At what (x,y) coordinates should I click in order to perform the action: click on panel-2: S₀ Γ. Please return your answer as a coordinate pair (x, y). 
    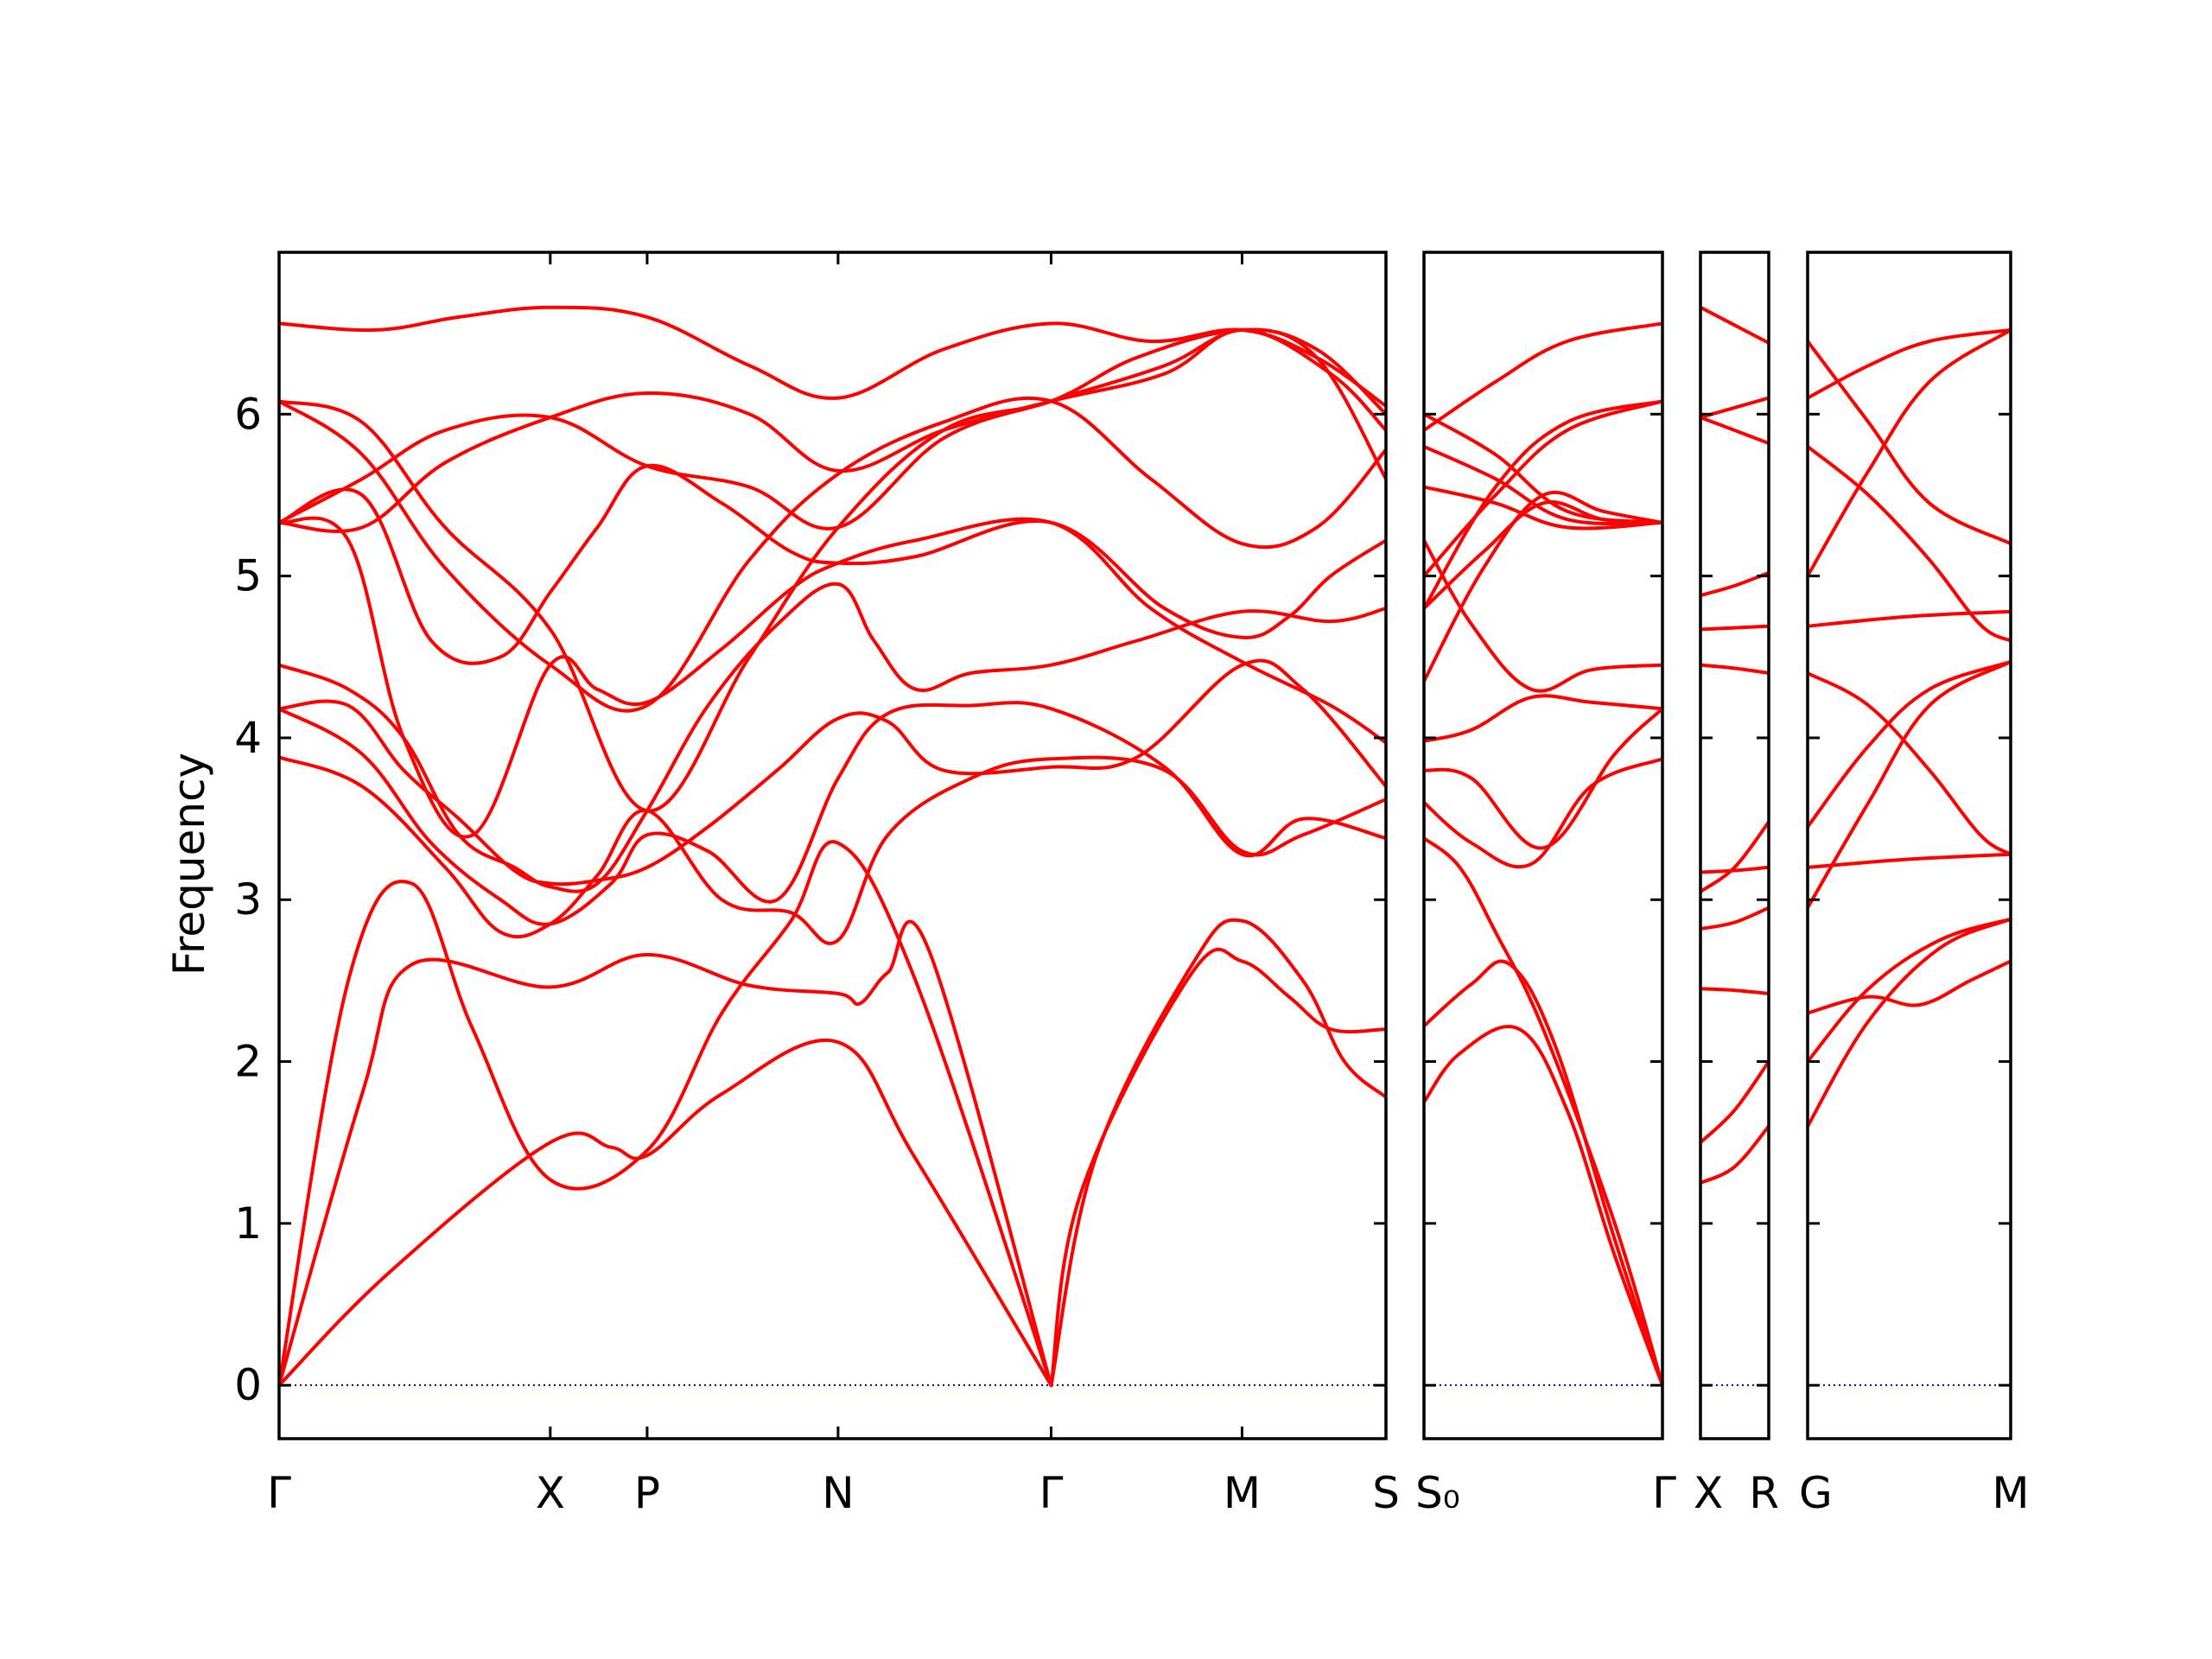
    Looking at the image, I should click on (1545, 884).